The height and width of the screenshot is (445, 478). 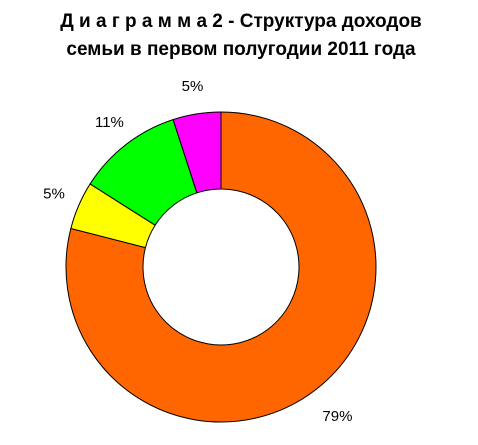 I want to click on data-label: 79%, so click(x=337, y=416).